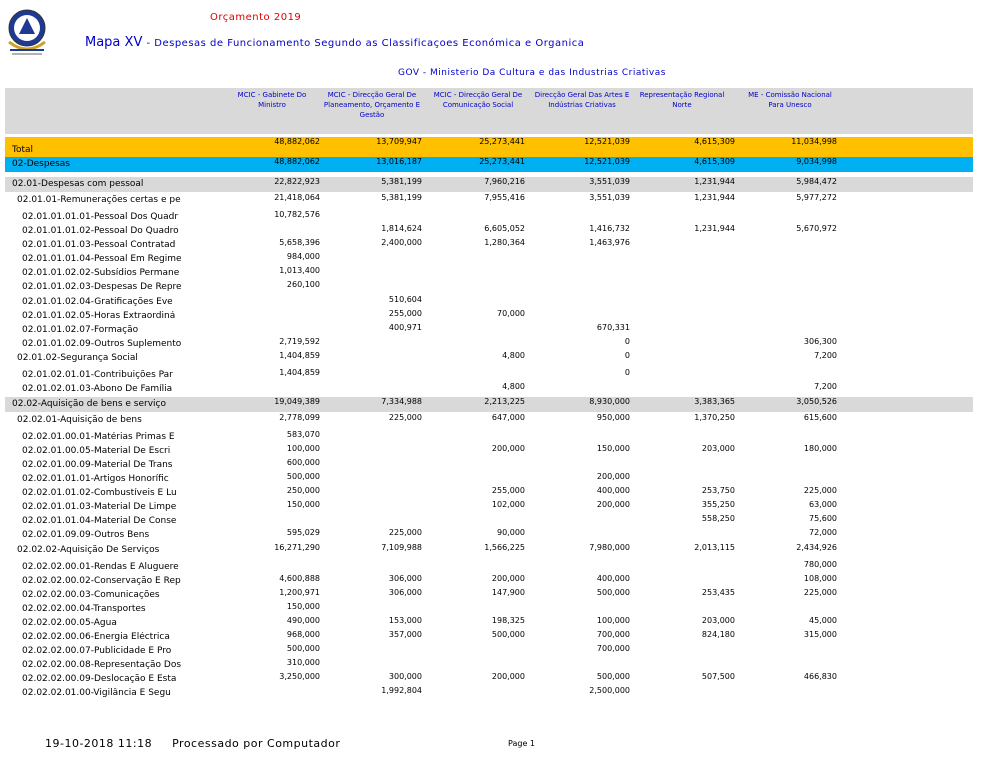 Image resolution: width=1000 pixels, height=773 pixels. Describe the element at coordinates (820, 417) in the screenshot. I see `row-value: 615,600` at that location.